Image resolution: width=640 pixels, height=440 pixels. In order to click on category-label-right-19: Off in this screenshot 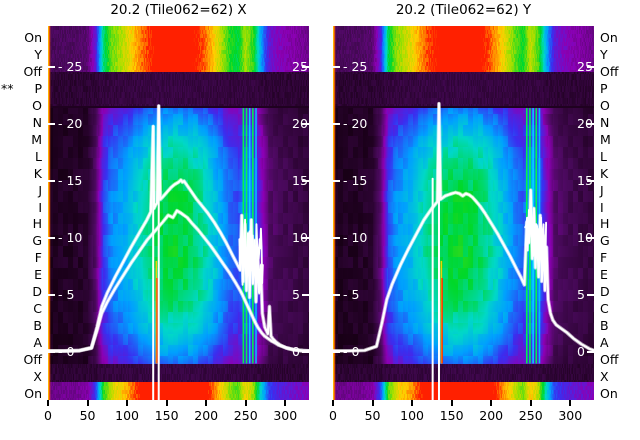, I will do `click(609, 360)`.